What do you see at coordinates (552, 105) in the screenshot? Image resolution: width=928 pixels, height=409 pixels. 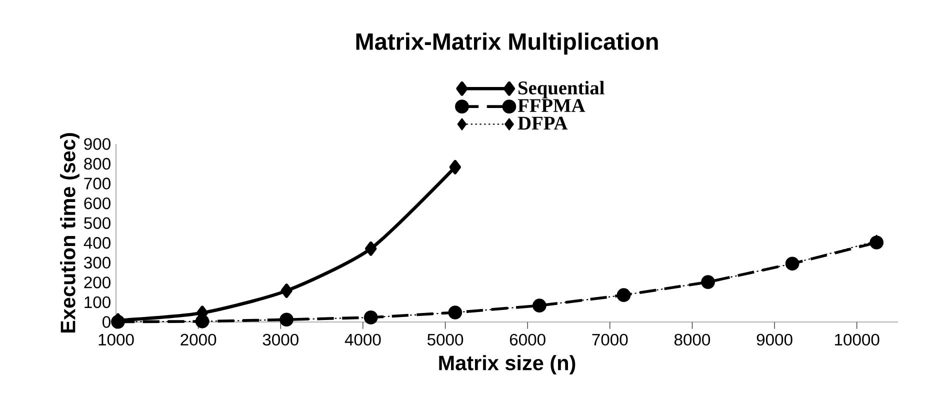 I see `legend-label: FFPMA` at bounding box center [552, 105].